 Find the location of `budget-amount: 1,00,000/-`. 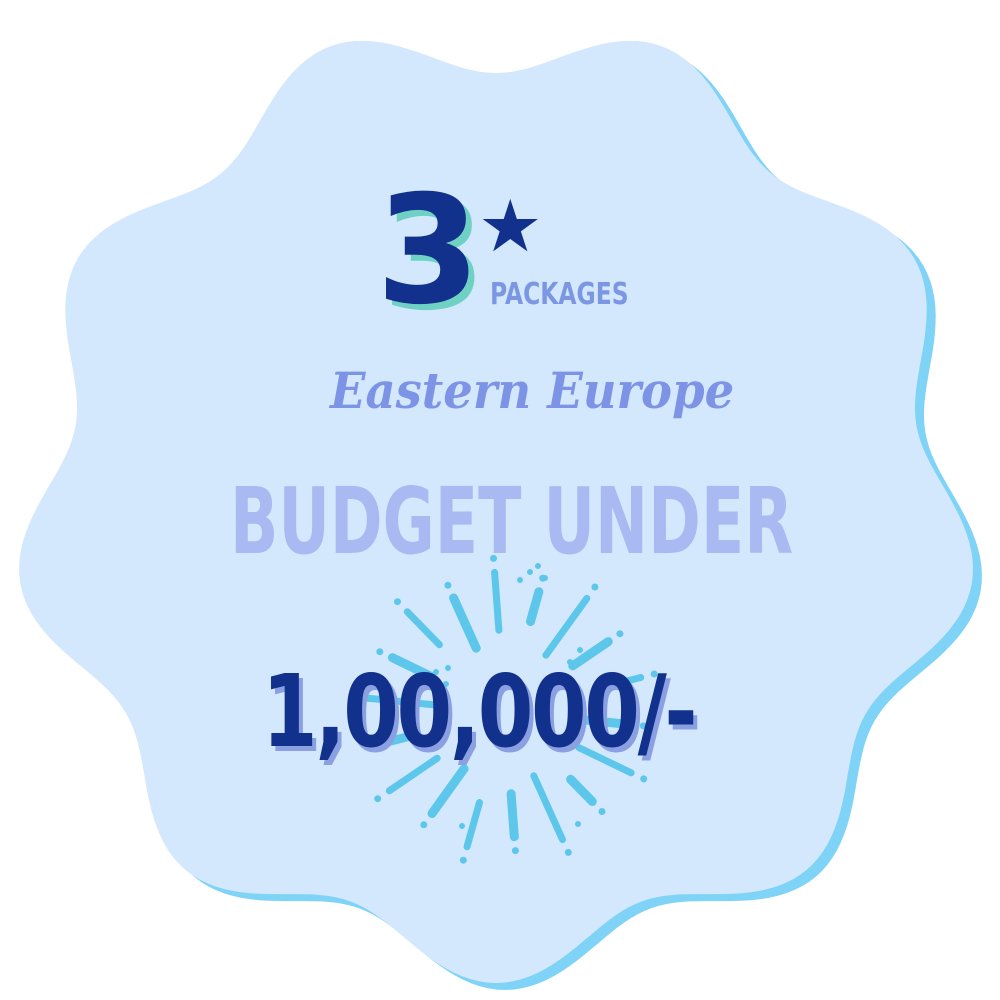

budget-amount: 1,00,000/- is located at coordinates (480, 711).